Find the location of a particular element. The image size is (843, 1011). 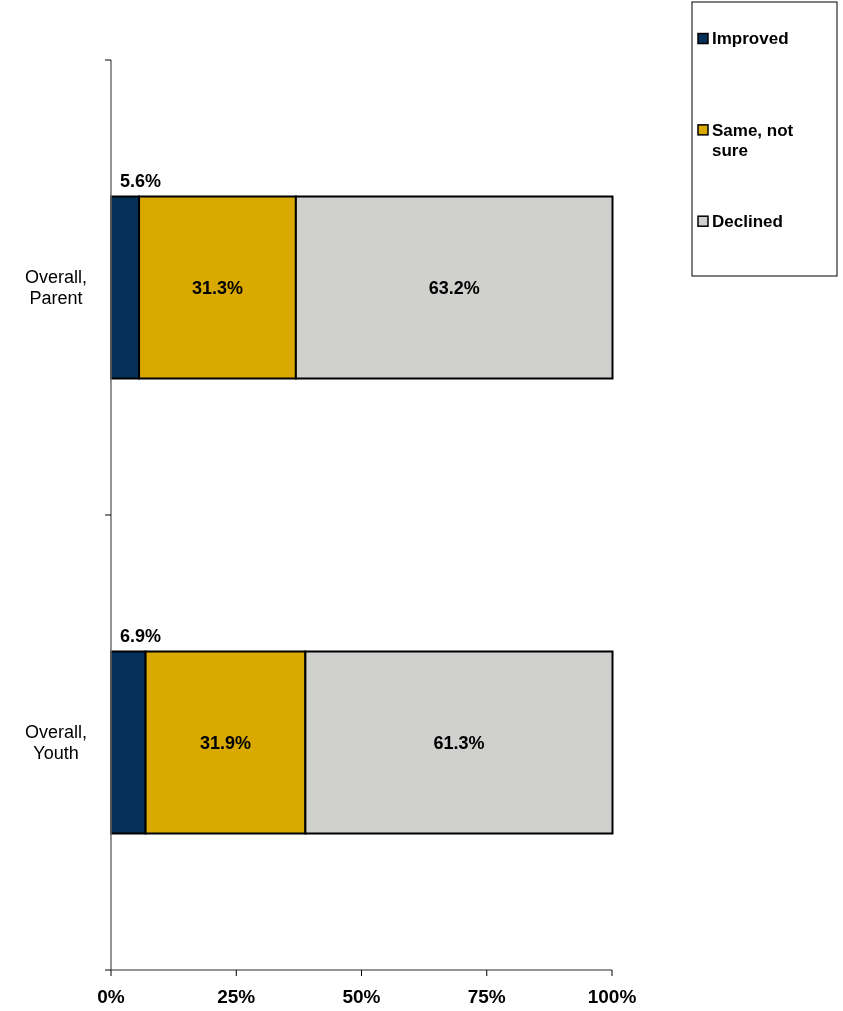

data-label: 31.9% is located at coordinates (225, 742).